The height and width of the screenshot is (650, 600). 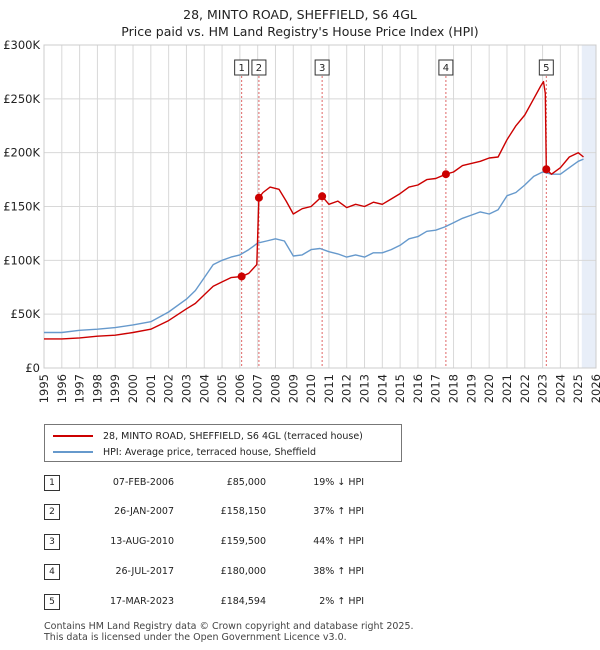 I want to click on x-tick-label: 2020, so click(x=489, y=388).